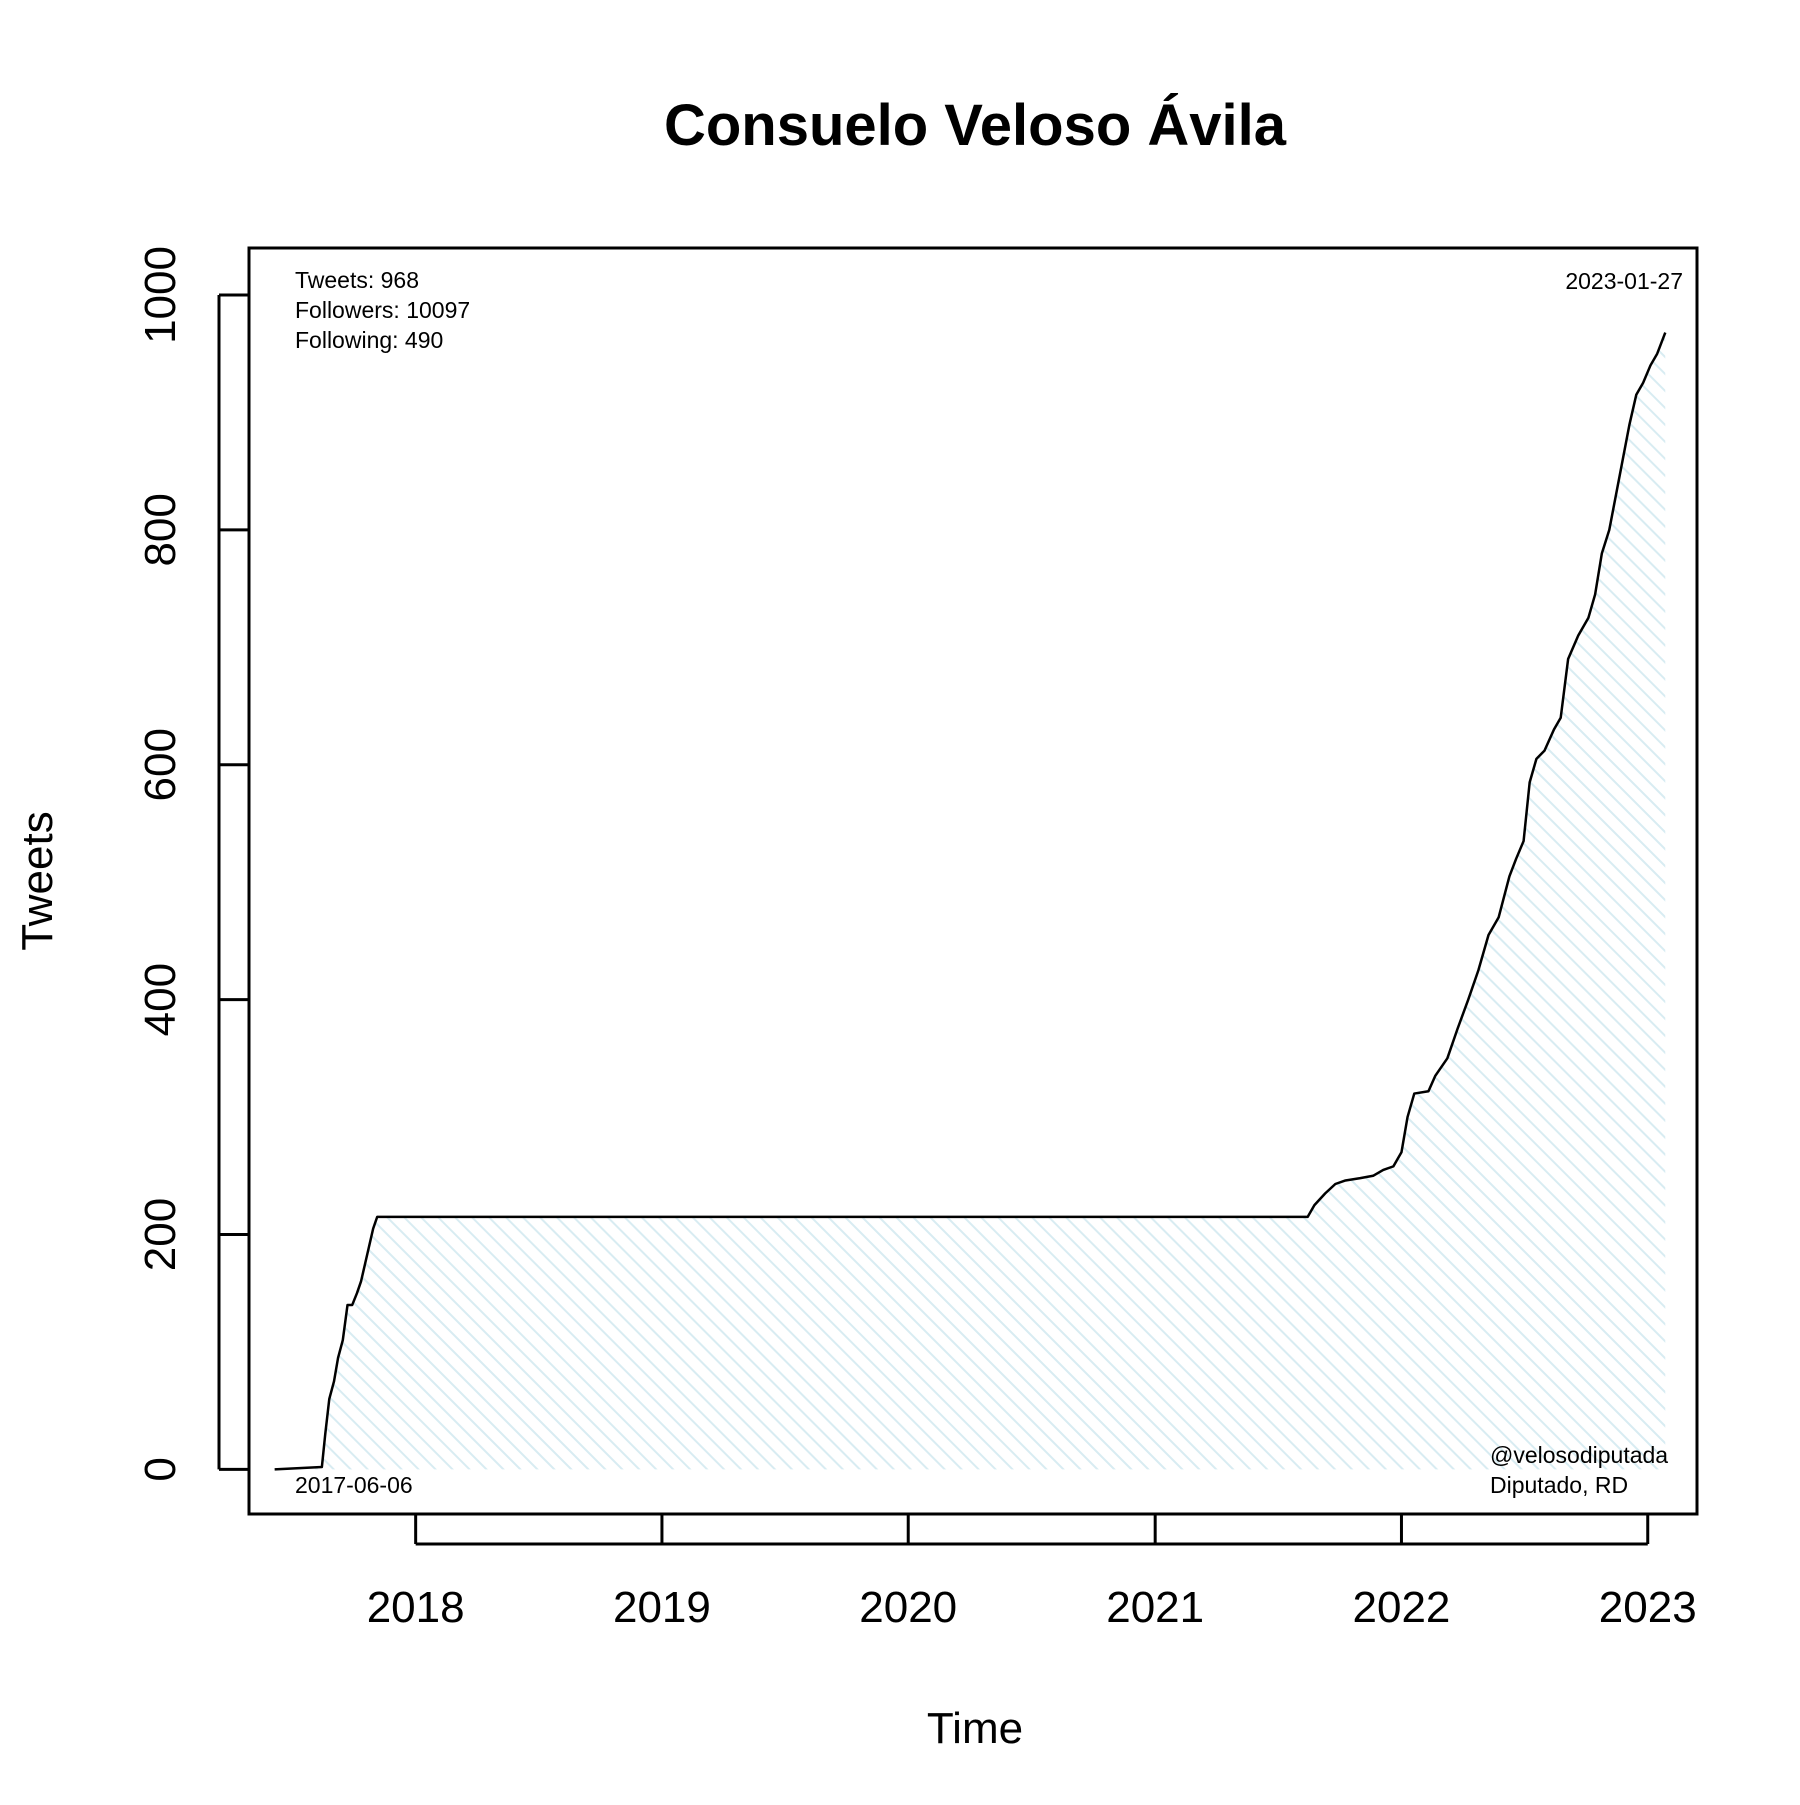 The height and width of the screenshot is (1805, 1800). What do you see at coordinates (1559, 1485) in the screenshot?
I see `account-role: Diputado, RD` at bounding box center [1559, 1485].